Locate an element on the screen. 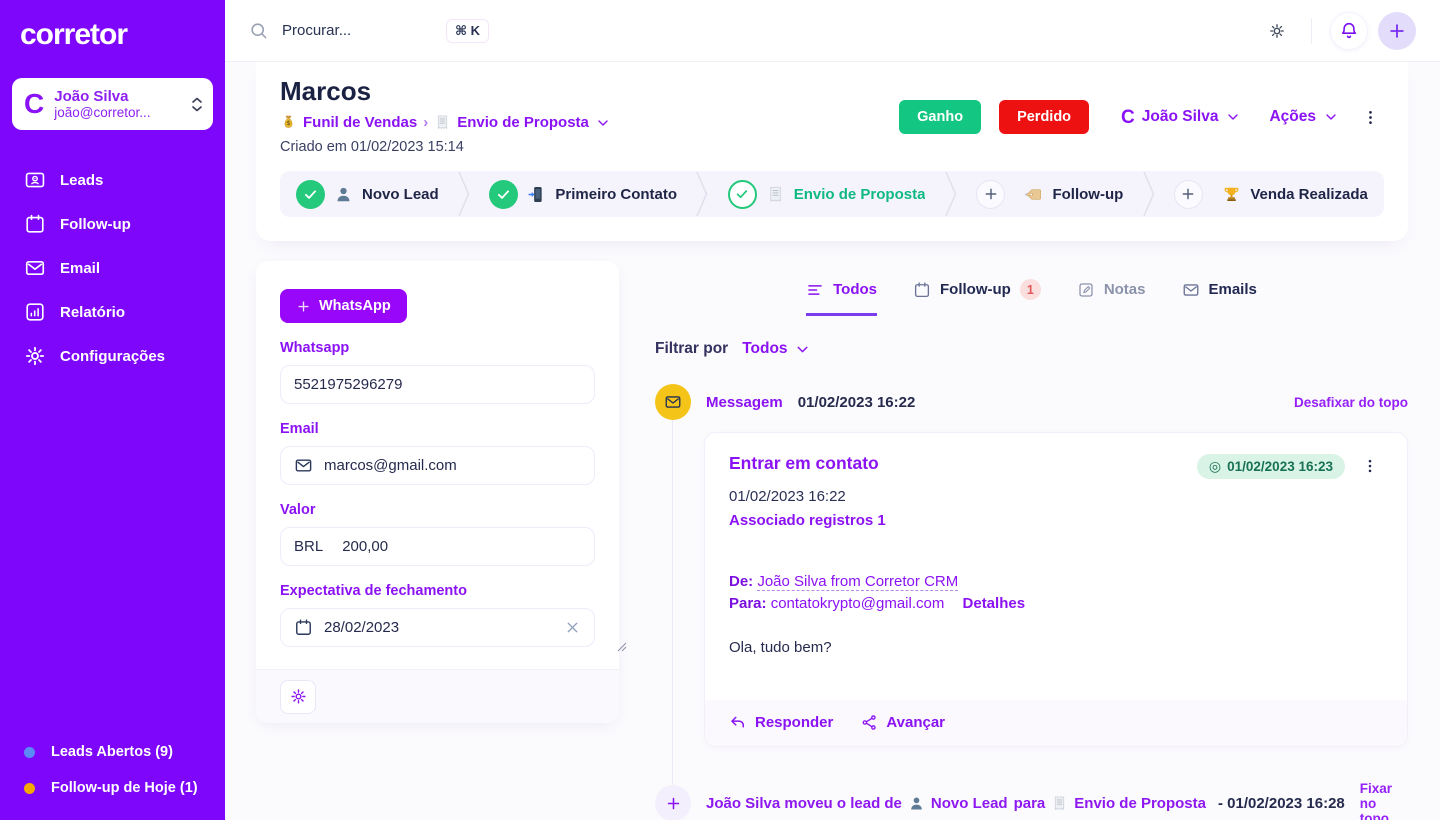 The image size is (1440, 820). filter-select: Todos is located at coordinates (776, 349).